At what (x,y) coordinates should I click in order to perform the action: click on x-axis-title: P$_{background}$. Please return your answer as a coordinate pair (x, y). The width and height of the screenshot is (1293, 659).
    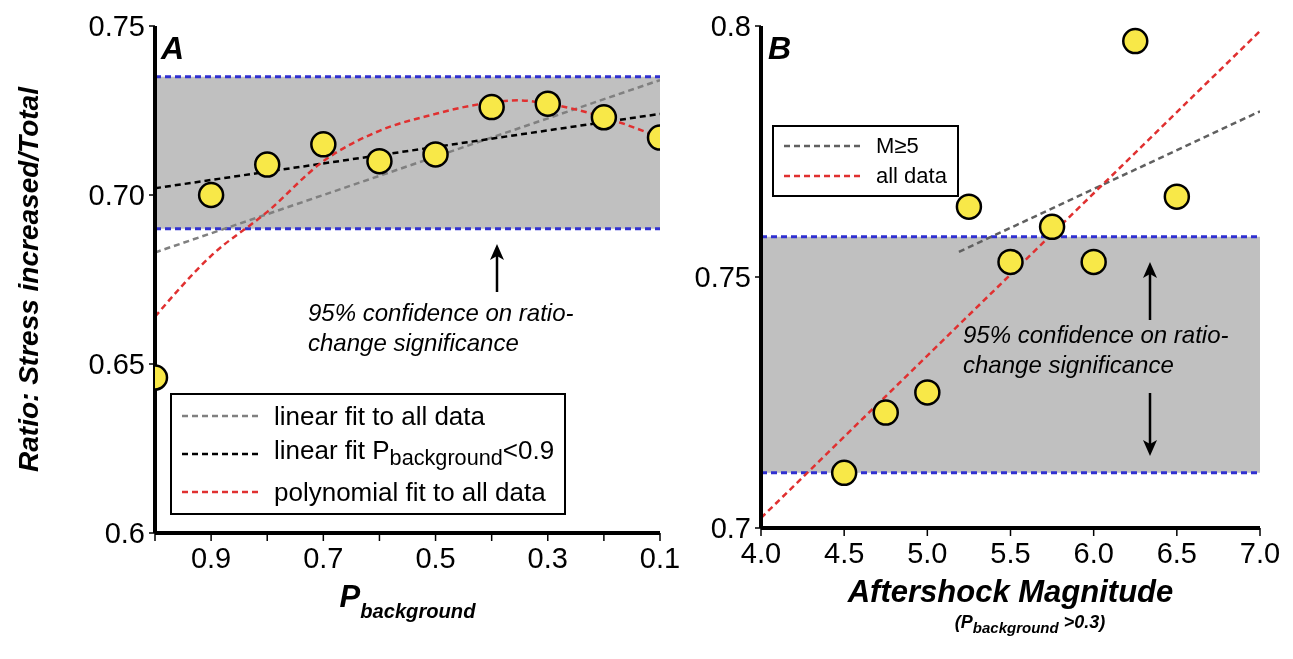
    Looking at the image, I should click on (408, 600).